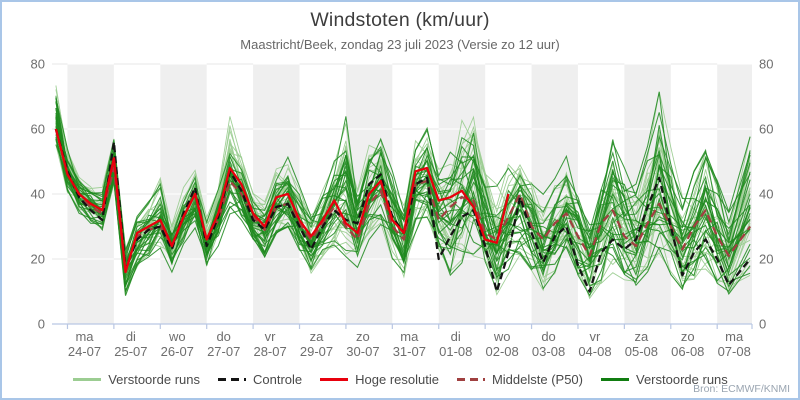  I want to click on legend-item-middelste-p50: Middelste (P50), so click(519, 379).